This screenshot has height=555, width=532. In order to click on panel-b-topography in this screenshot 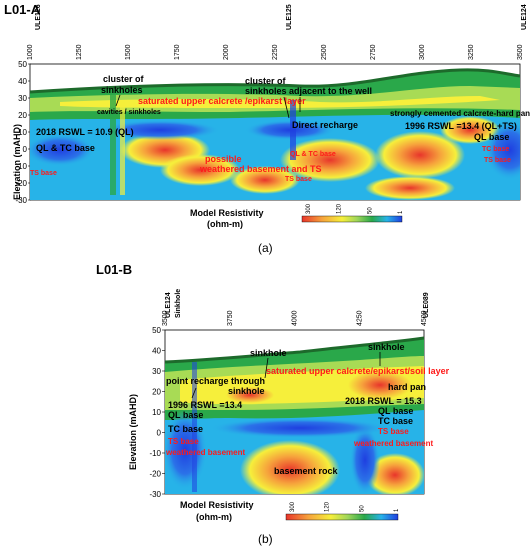, I will do `click(294, 350)`.